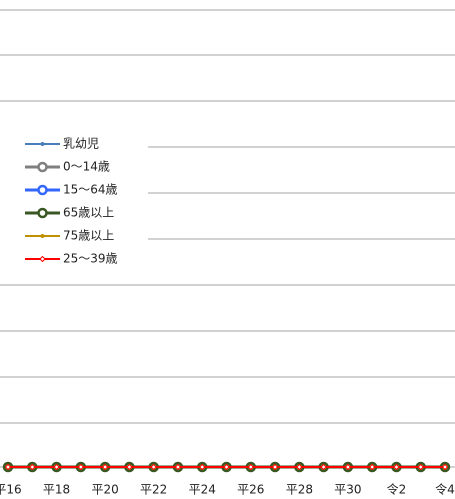 The width and height of the screenshot is (455, 499). What do you see at coordinates (56, 490) in the screenshot?
I see `x-tick-label: 平18` at bounding box center [56, 490].